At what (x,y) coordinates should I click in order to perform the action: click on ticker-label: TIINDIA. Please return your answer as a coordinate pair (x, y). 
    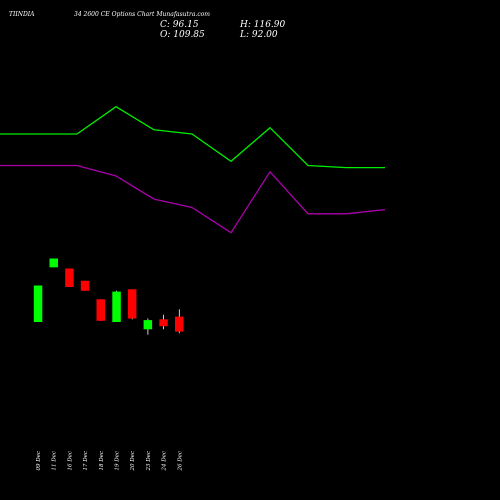
    Looking at the image, I should click on (22, 14).